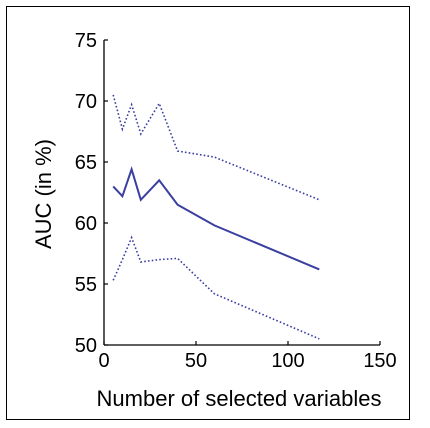 Image resolution: width=430 pixels, height=428 pixels. Describe the element at coordinates (86, 102) in the screenshot. I see `y-tick-label: 70` at that location.